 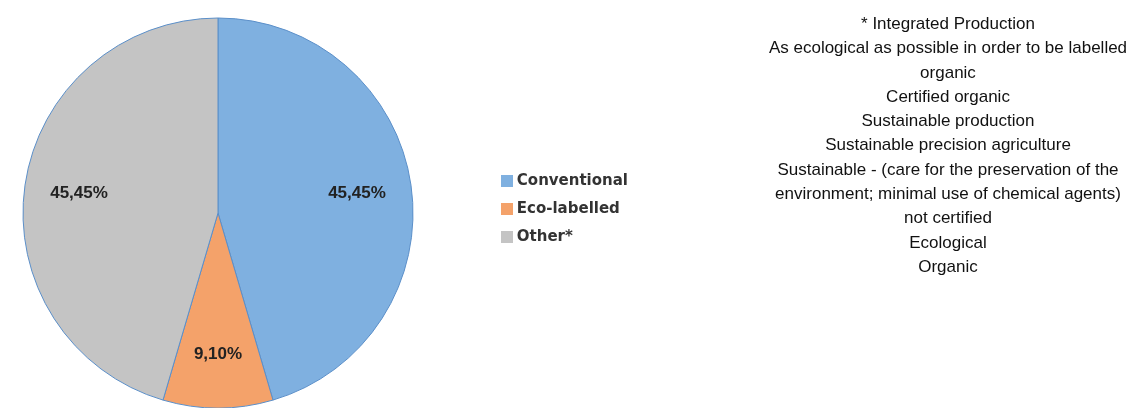 I want to click on text: Sustainable production, so click(x=948, y=121).